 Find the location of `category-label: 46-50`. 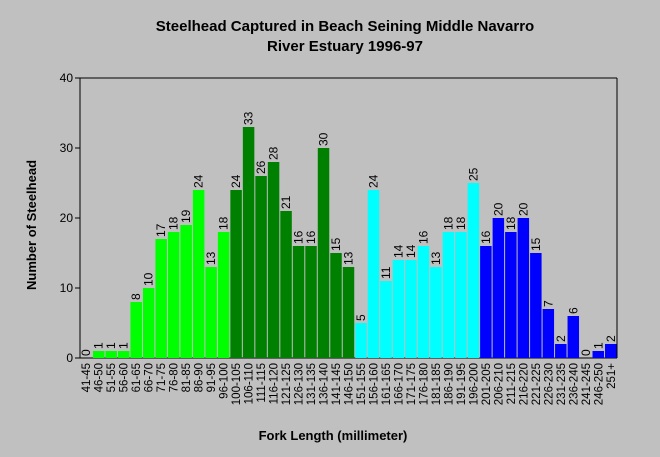

category-label: 46-50 is located at coordinates (100, 377).